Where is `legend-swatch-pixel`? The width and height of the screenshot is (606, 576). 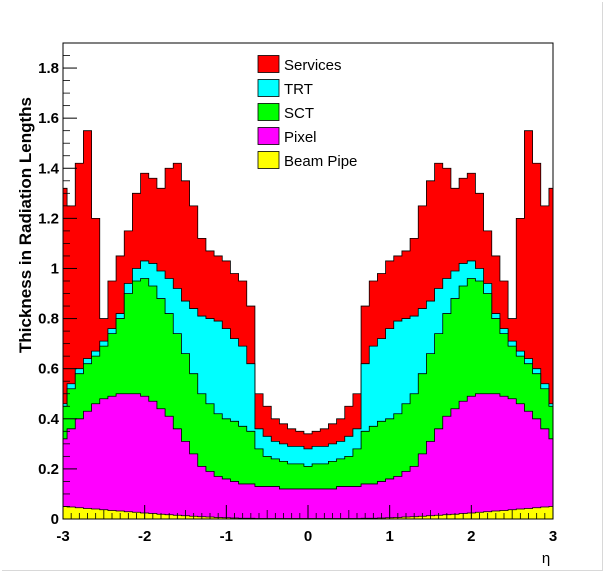 legend-swatch-pixel is located at coordinates (268, 136).